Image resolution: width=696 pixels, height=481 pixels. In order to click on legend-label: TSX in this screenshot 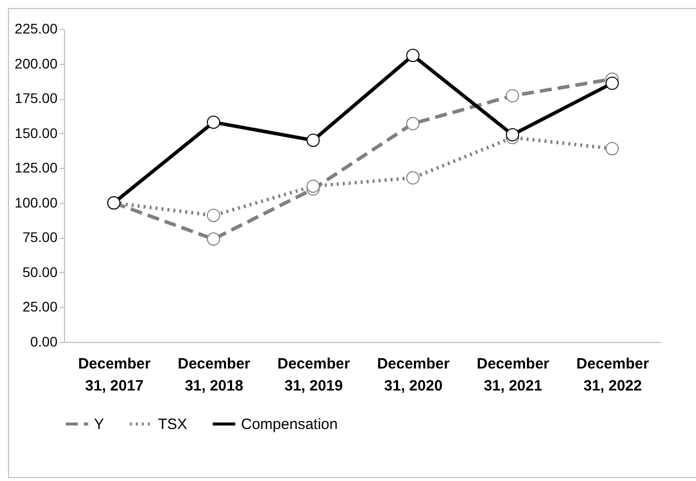, I will do `click(173, 424)`.